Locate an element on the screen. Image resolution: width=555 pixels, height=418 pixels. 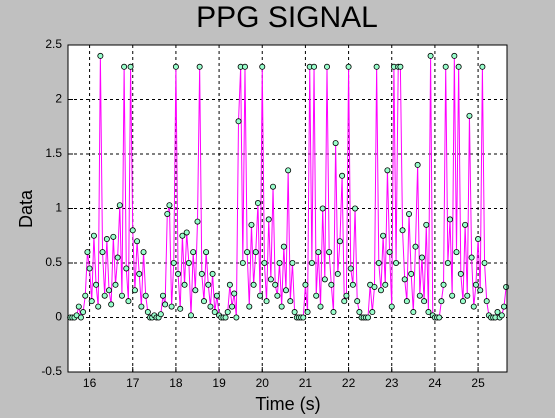
x-tick-label: 23 is located at coordinates (392, 383).